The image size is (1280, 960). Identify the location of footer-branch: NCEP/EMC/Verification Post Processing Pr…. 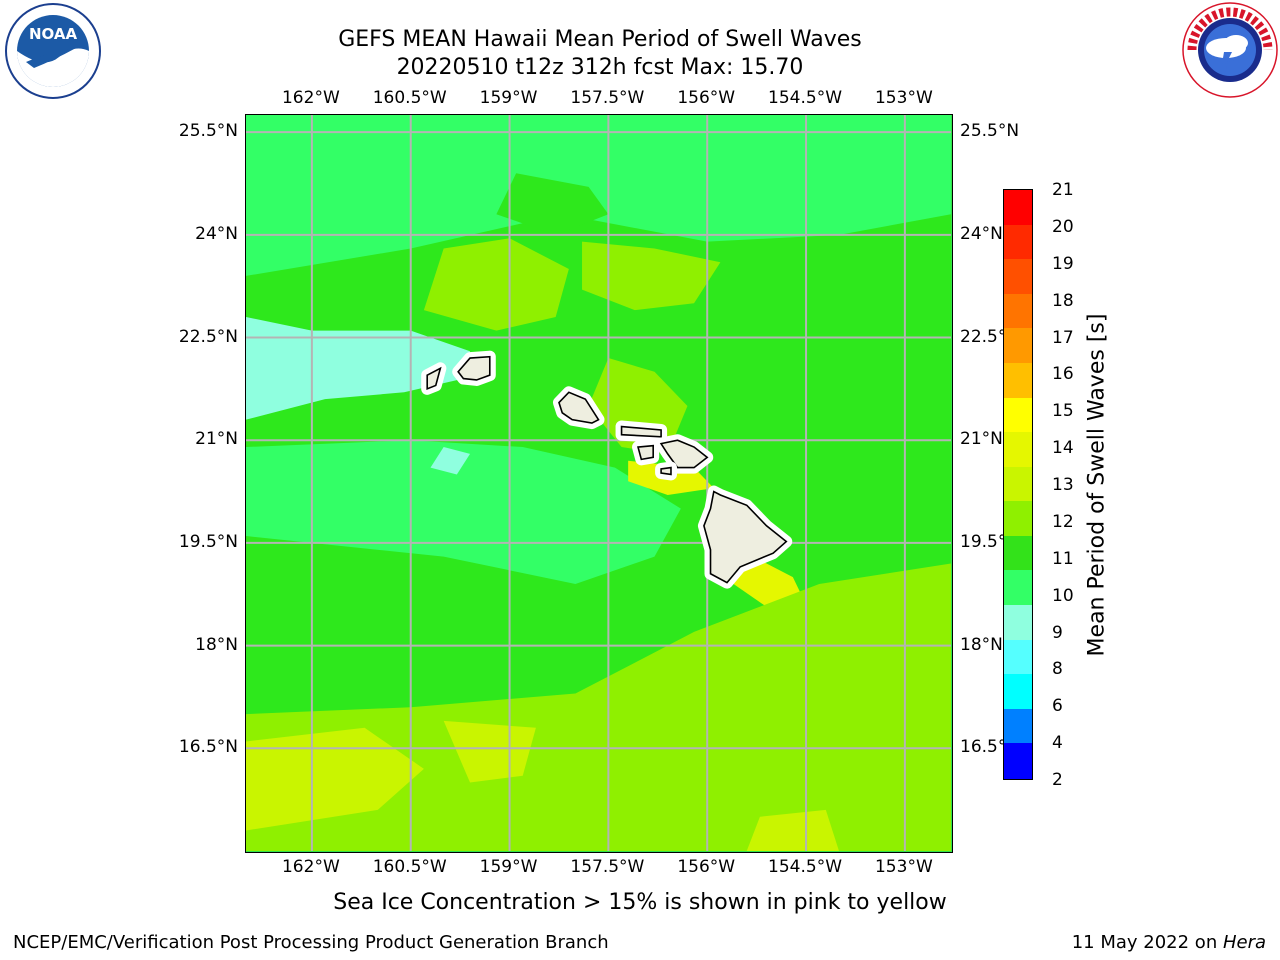
(311, 942).